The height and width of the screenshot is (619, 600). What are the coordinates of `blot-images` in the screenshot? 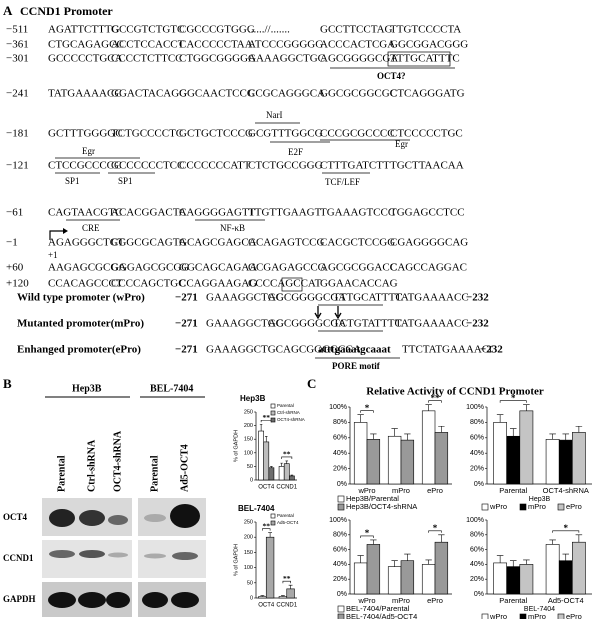 It's located at (124, 557).